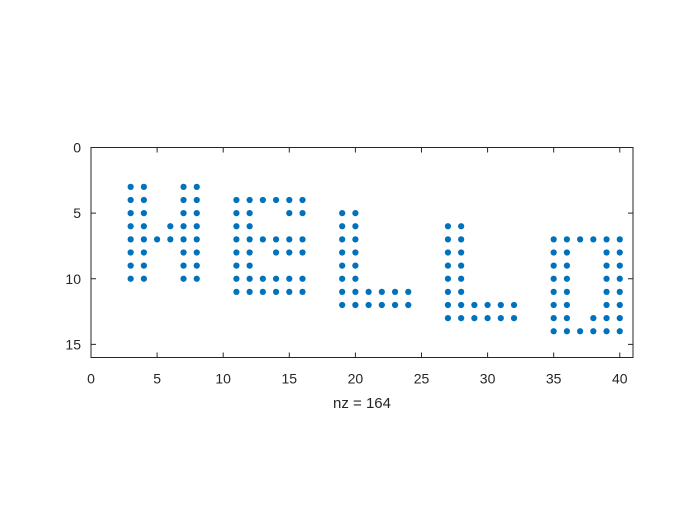 Image resolution: width=700 pixels, height=525 pixels. Describe the element at coordinates (488, 379) in the screenshot. I see `x-tick-label: 30` at that location.